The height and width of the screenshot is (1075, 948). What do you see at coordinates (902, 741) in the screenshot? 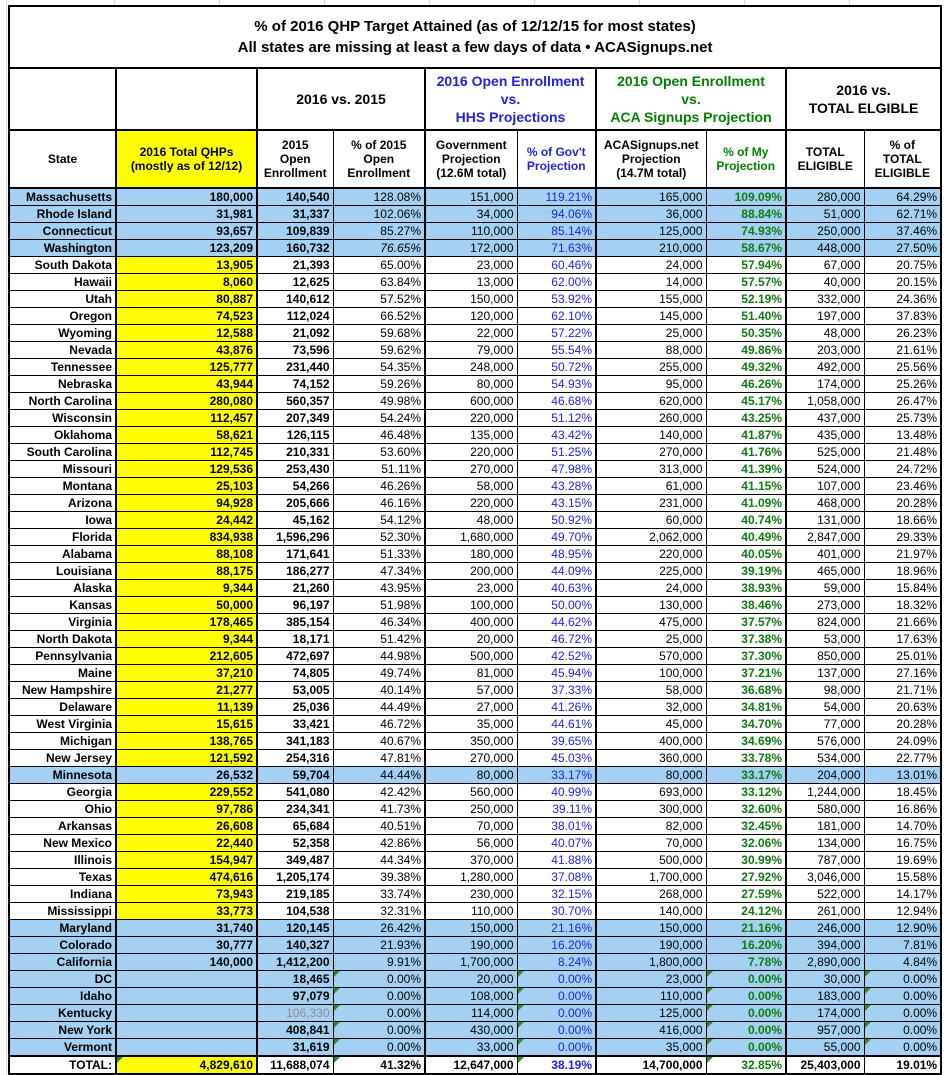
I see `pct-of-total-eligible-cell: 24.09%` at bounding box center [902, 741].